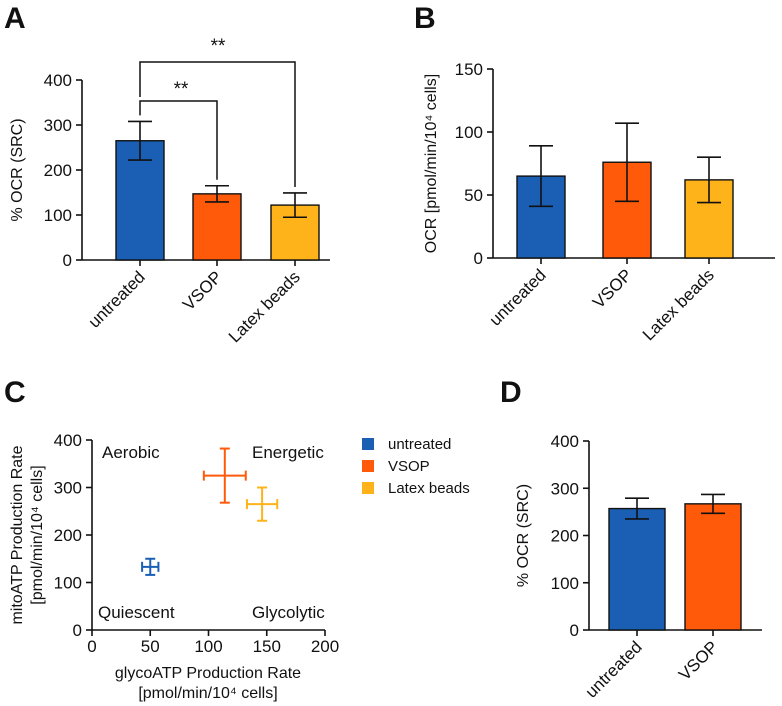  Describe the element at coordinates (469, 69) in the screenshot. I see `y-tick-label: 150` at that location.